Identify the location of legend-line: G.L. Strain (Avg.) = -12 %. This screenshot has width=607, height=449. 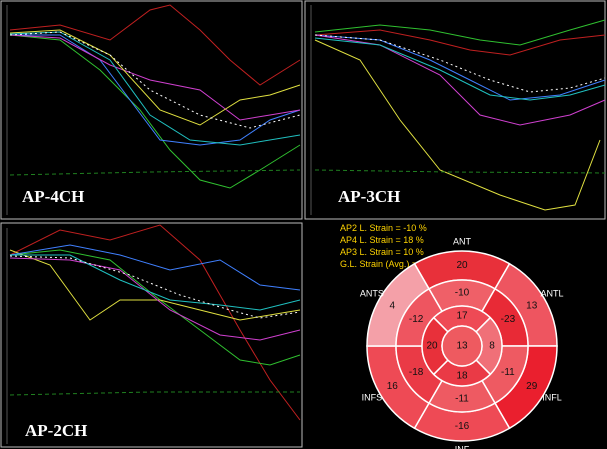
(391, 264).